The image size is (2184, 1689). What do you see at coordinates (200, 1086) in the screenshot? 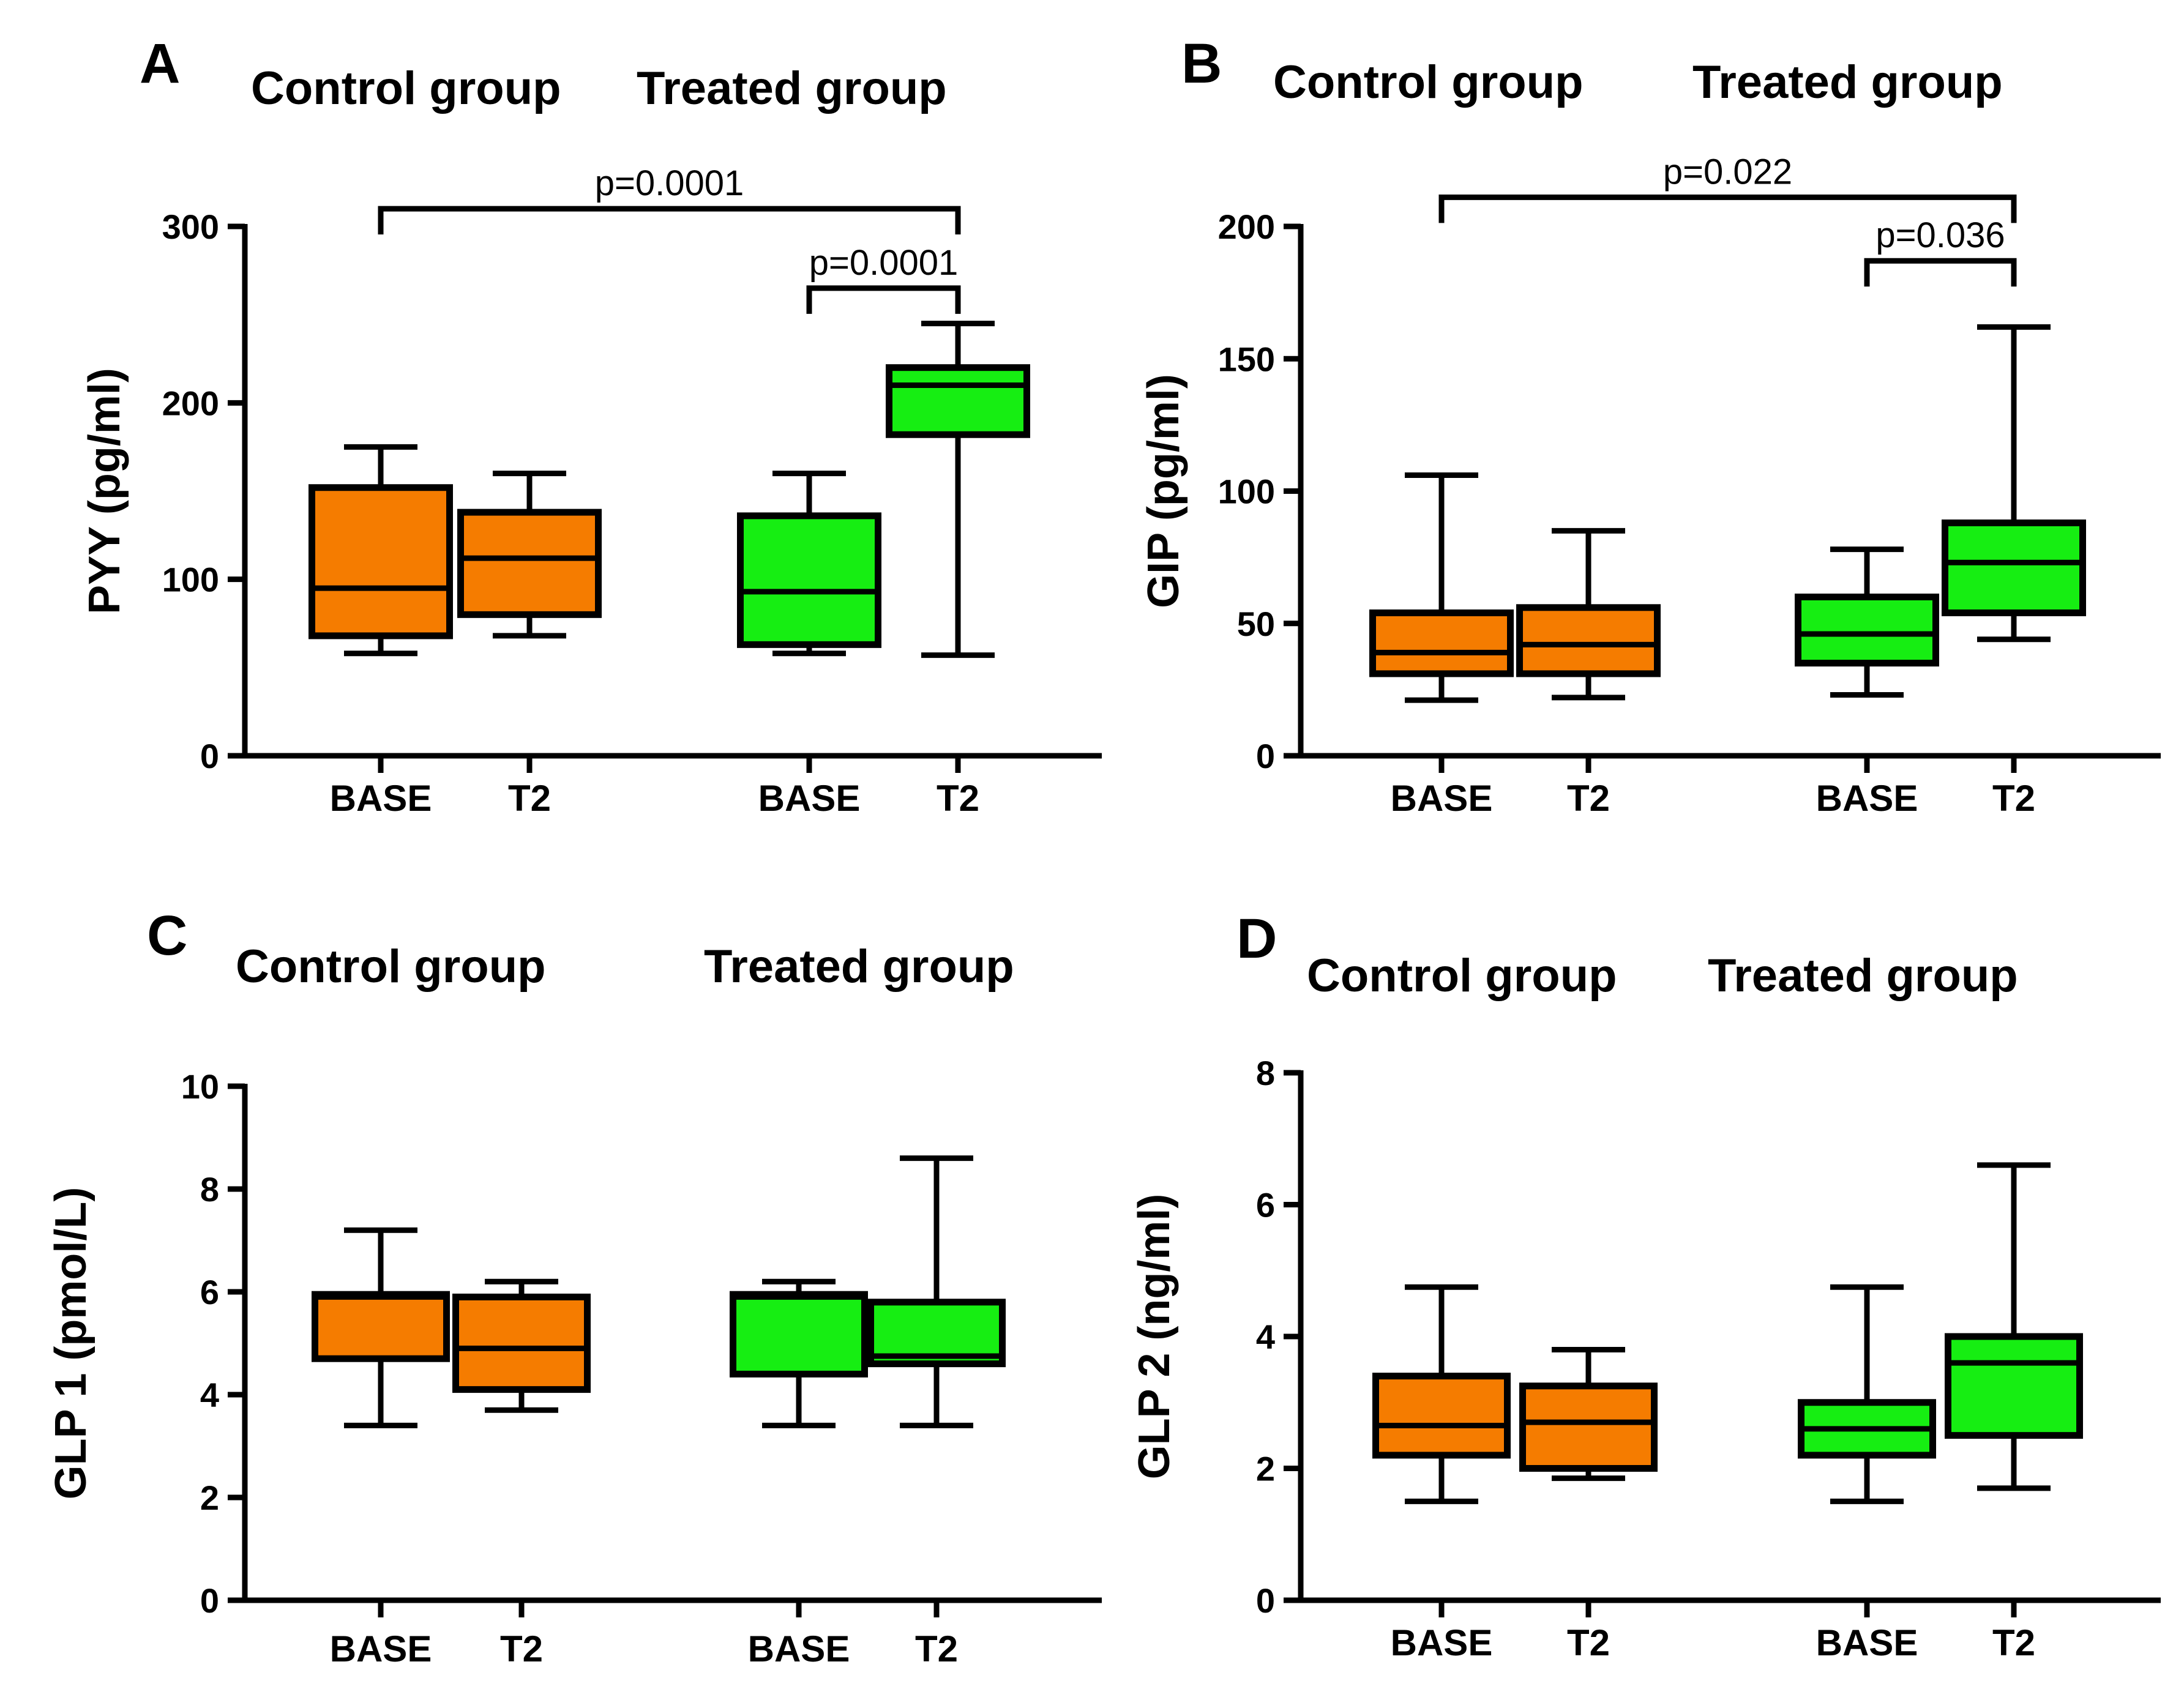
I see `y-tick-label: 10` at bounding box center [200, 1086].